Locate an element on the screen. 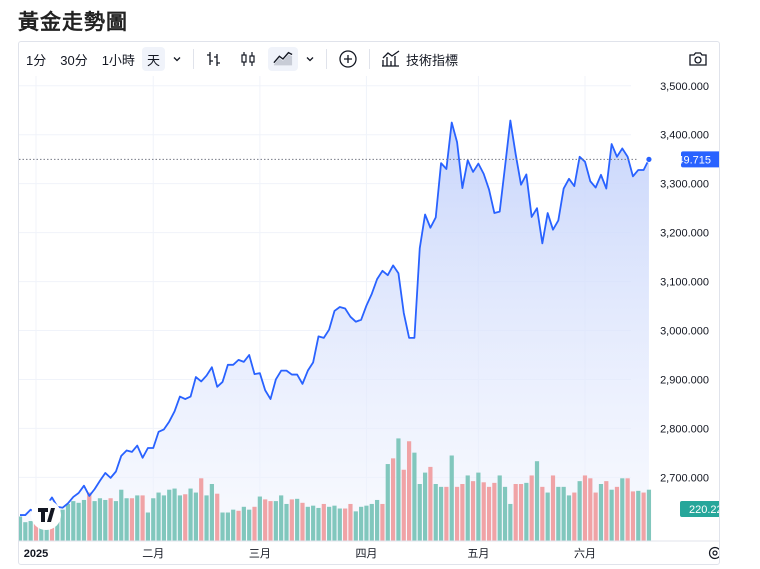  interval-dropdown-button is located at coordinates (177, 59).